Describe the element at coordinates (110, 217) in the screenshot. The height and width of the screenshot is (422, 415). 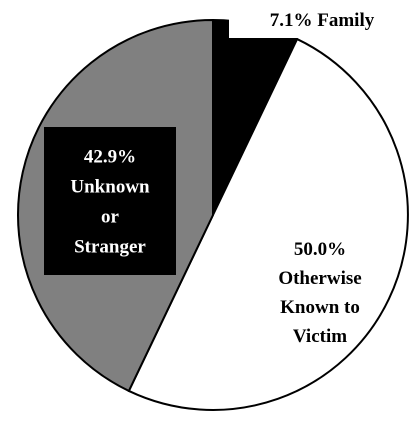
I see `pie-label-line-unknown-or-stranger: or` at that location.